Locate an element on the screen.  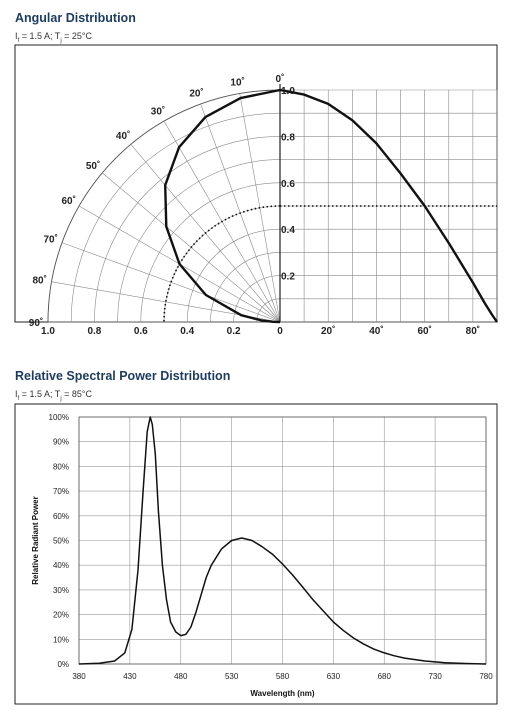
x-tick-label: 480 is located at coordinates (181, 676).